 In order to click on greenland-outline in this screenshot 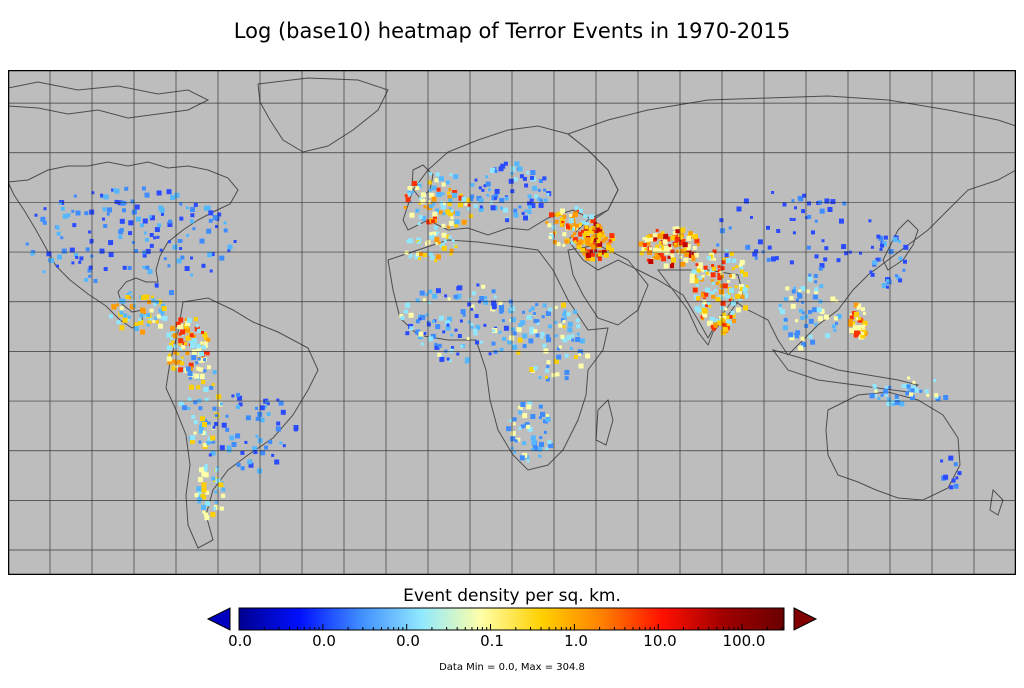, I will do `click(323, 115)`.